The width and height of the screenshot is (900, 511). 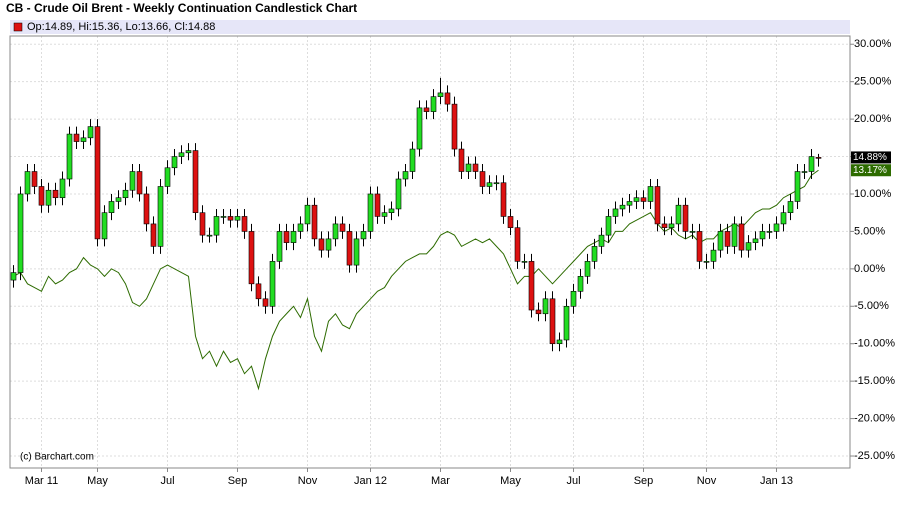 I want to click on y-tick-label: 10.00%, so click(x=873, y=194).